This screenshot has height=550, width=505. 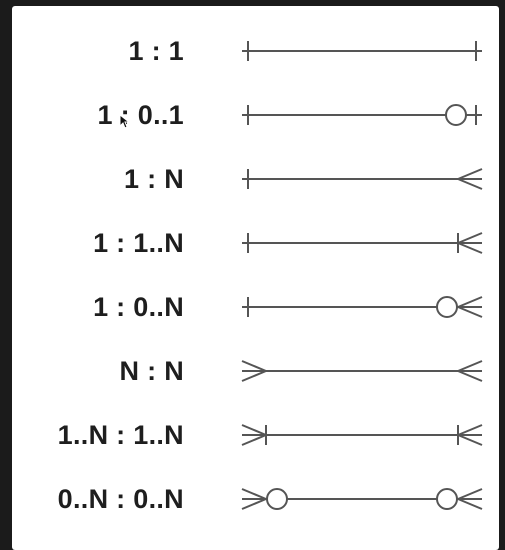 I want to click on relationship-label: 1..N, so click(x=120, y=435).